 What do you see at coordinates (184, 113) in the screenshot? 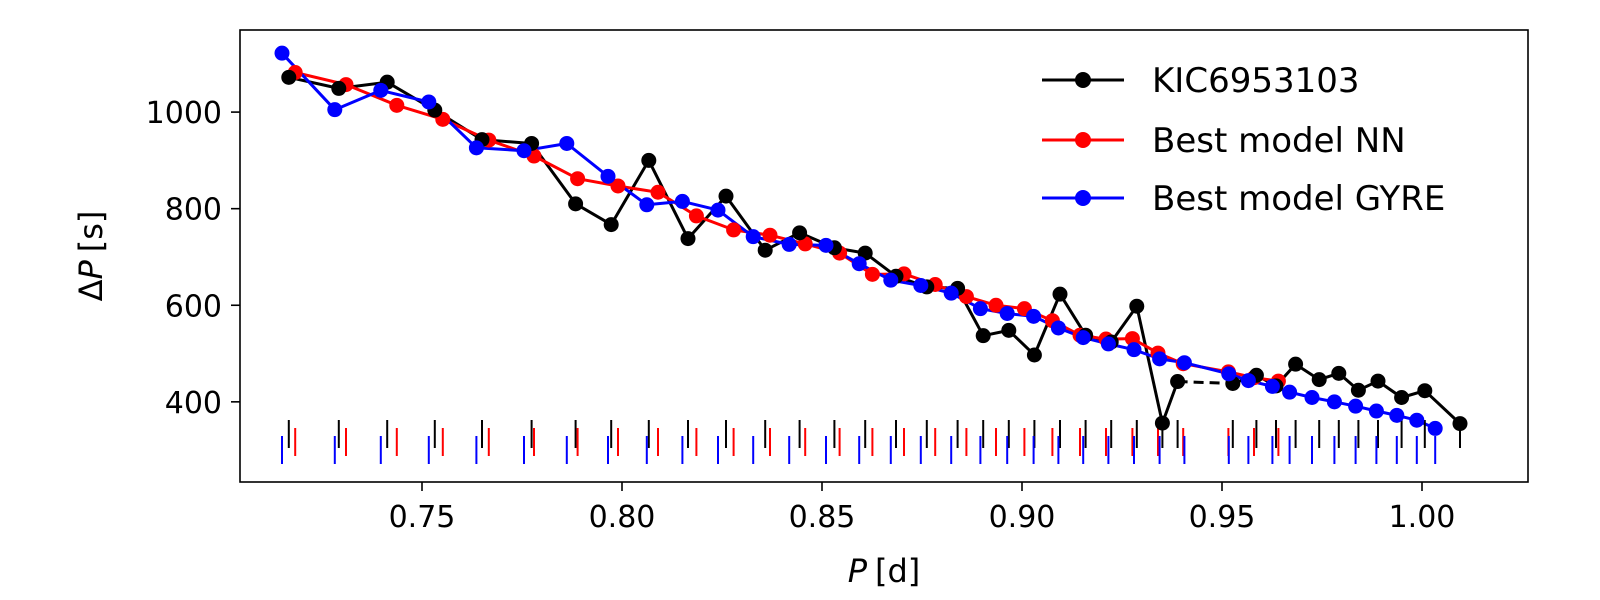
I see `y-tick-label-3: 1000` at bounding box center [184, 113].